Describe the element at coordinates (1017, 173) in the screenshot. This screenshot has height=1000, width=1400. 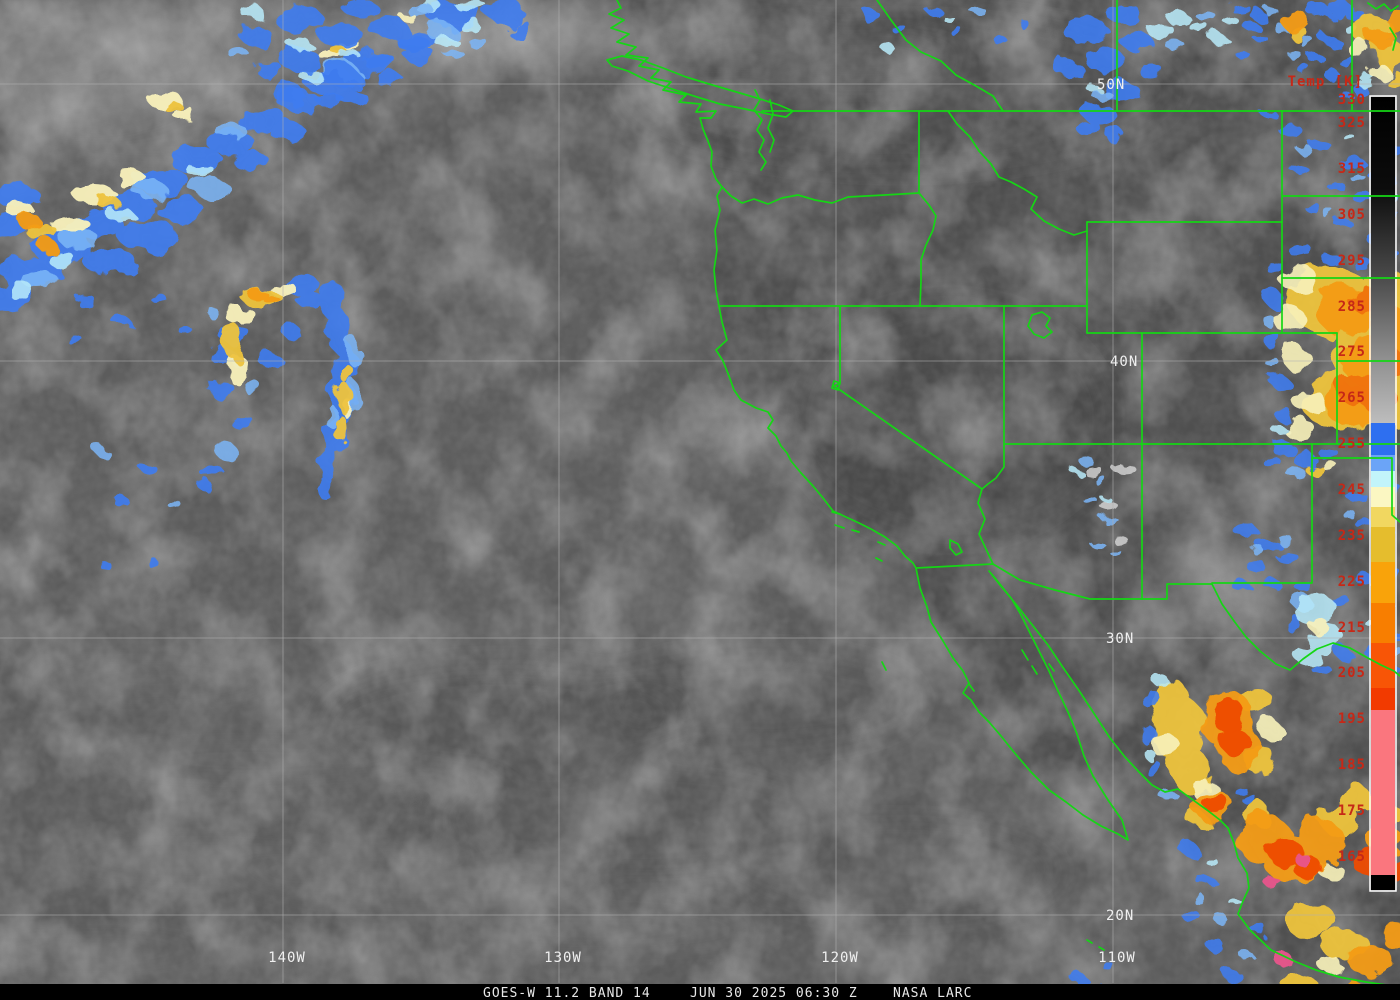
I see `border-id-mt` at that location.